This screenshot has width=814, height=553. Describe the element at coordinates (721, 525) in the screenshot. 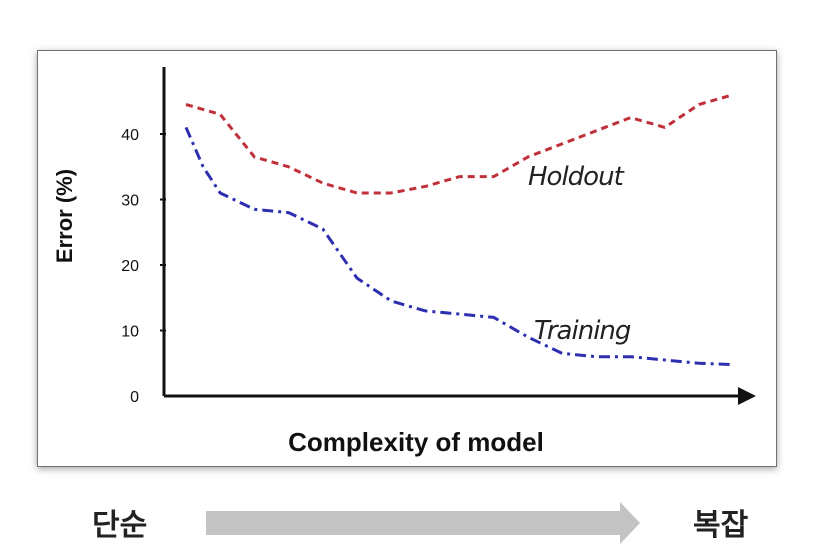

I see `complex-label: 복잡` at that location.